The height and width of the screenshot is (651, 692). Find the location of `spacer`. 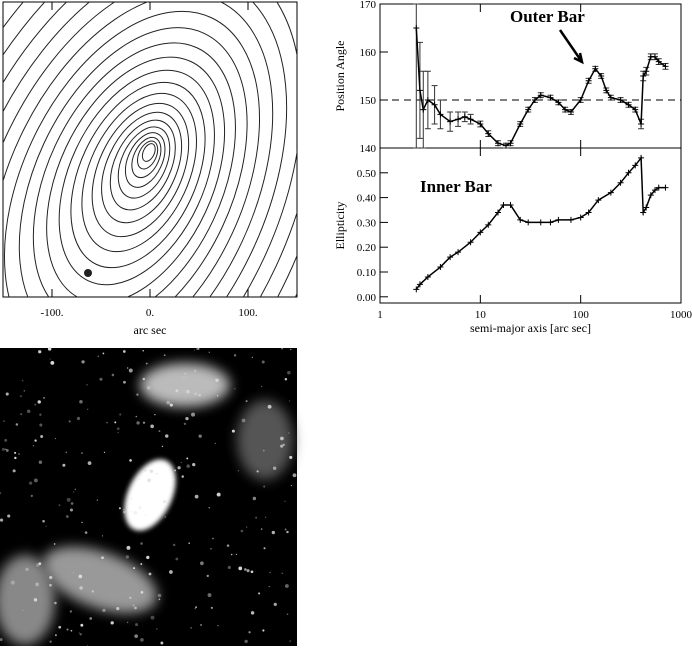

spacer is located at coordinates (525, 41).